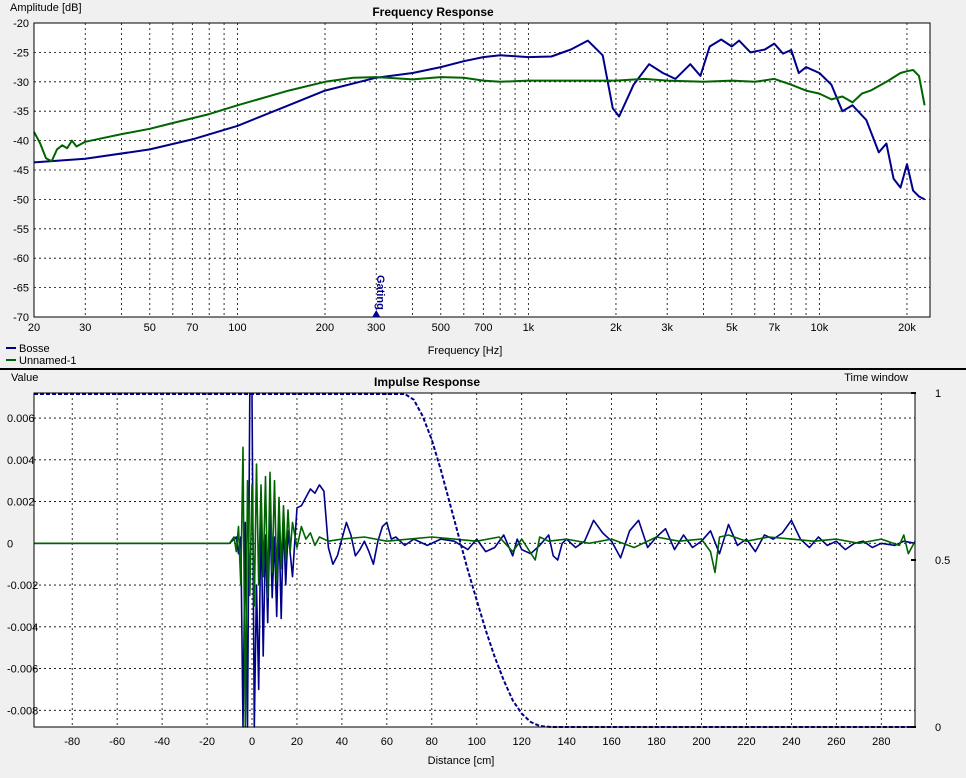 The width and height of the screenshot is (966, 778). What do you see at coordinates (522, 742) in the screenshot?
I see `impulse-x-tick-label: 120` at bounding box center [522, 742].